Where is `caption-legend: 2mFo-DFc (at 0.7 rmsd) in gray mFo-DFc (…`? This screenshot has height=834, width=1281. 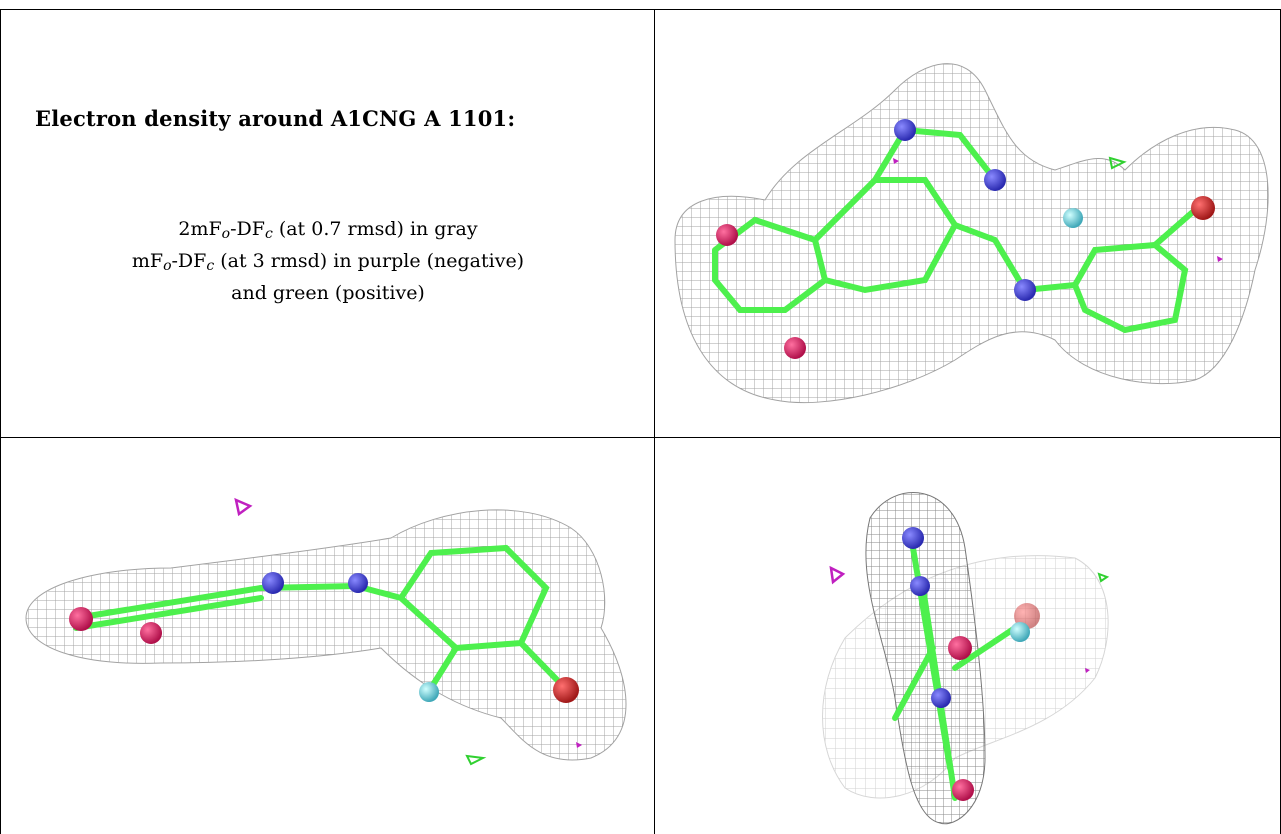
caption-legend: 2mFo-DFc (at 0.7 rmsd) in gray mFo-DFc (… is located at coordinates (327, 261).